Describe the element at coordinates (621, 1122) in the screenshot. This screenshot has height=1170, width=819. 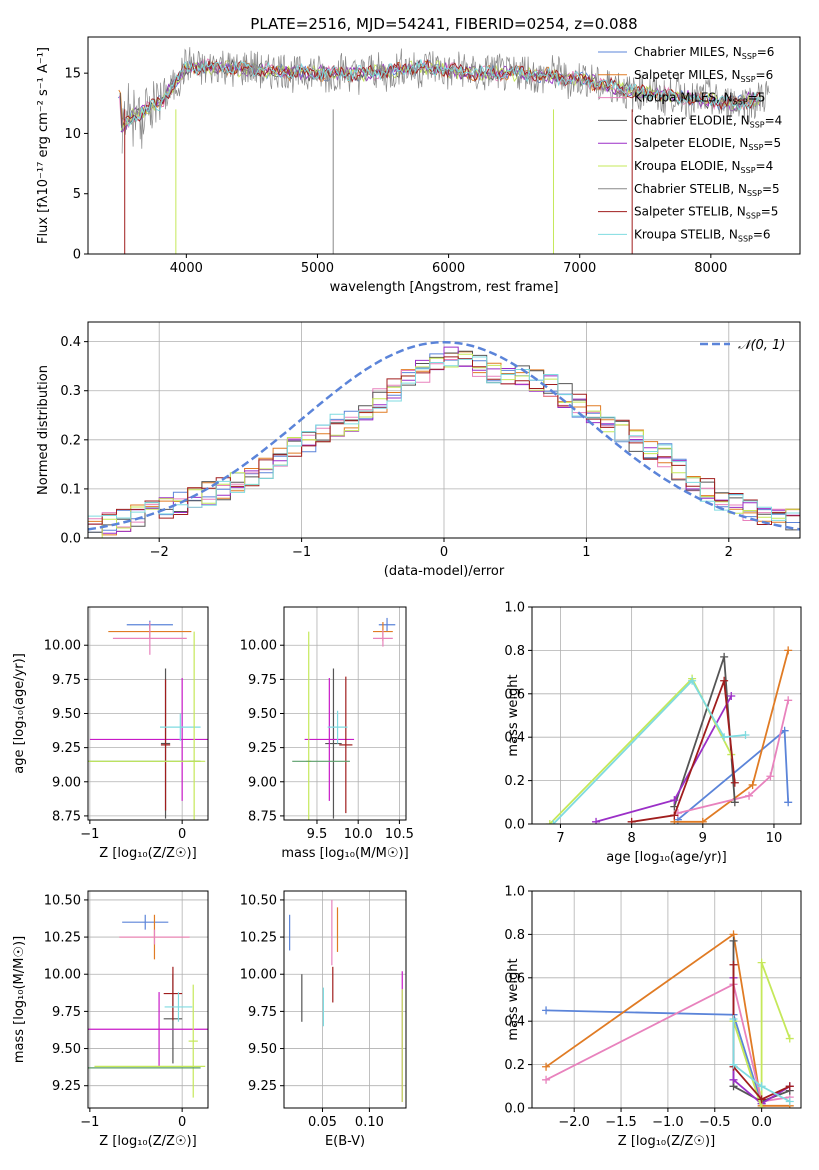
I see `x-tick-label: −1.5` at that location.